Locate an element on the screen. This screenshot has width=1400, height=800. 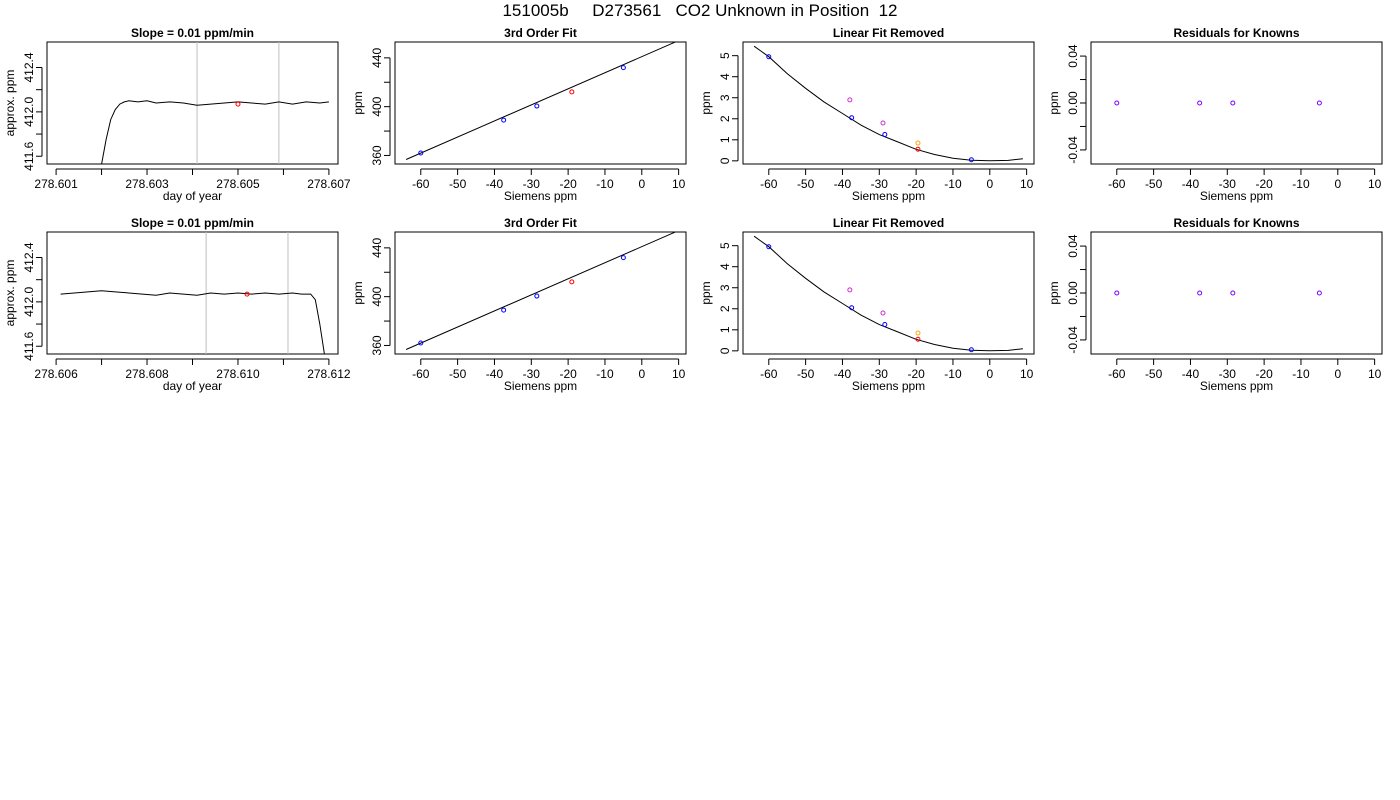
y-tick-label: 4 is located at coordinates (725, 76).